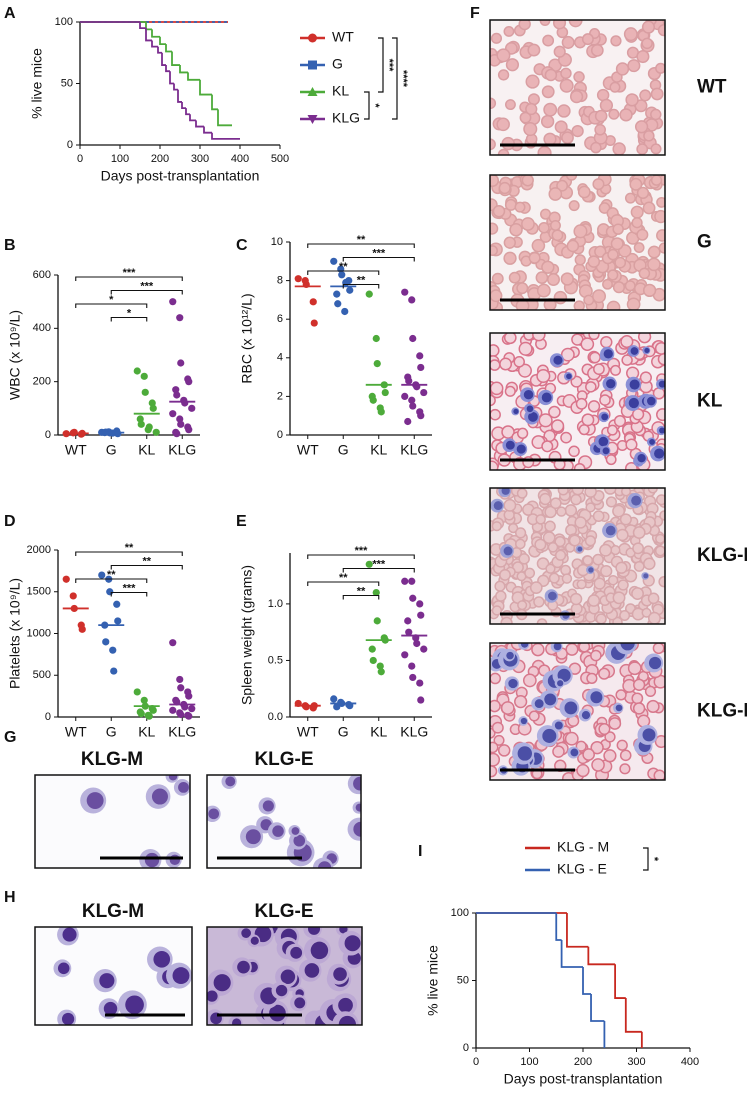 This screenshot has height=1101, width=747. Describe the element at coordinates (529, 1062) in the screenshot. I see `x-tick-label: 100` at that location.